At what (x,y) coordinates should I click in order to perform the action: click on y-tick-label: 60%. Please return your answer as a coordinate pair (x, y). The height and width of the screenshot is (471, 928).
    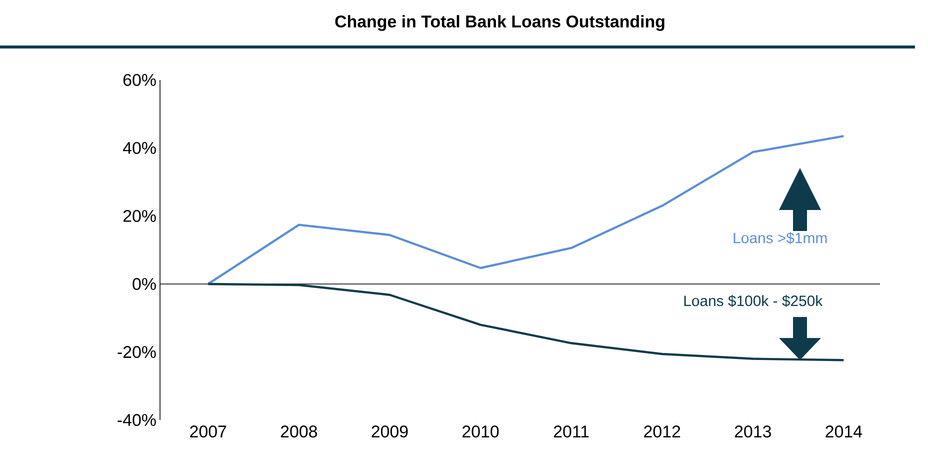
    Looking at the image, I should click on (139, 80).